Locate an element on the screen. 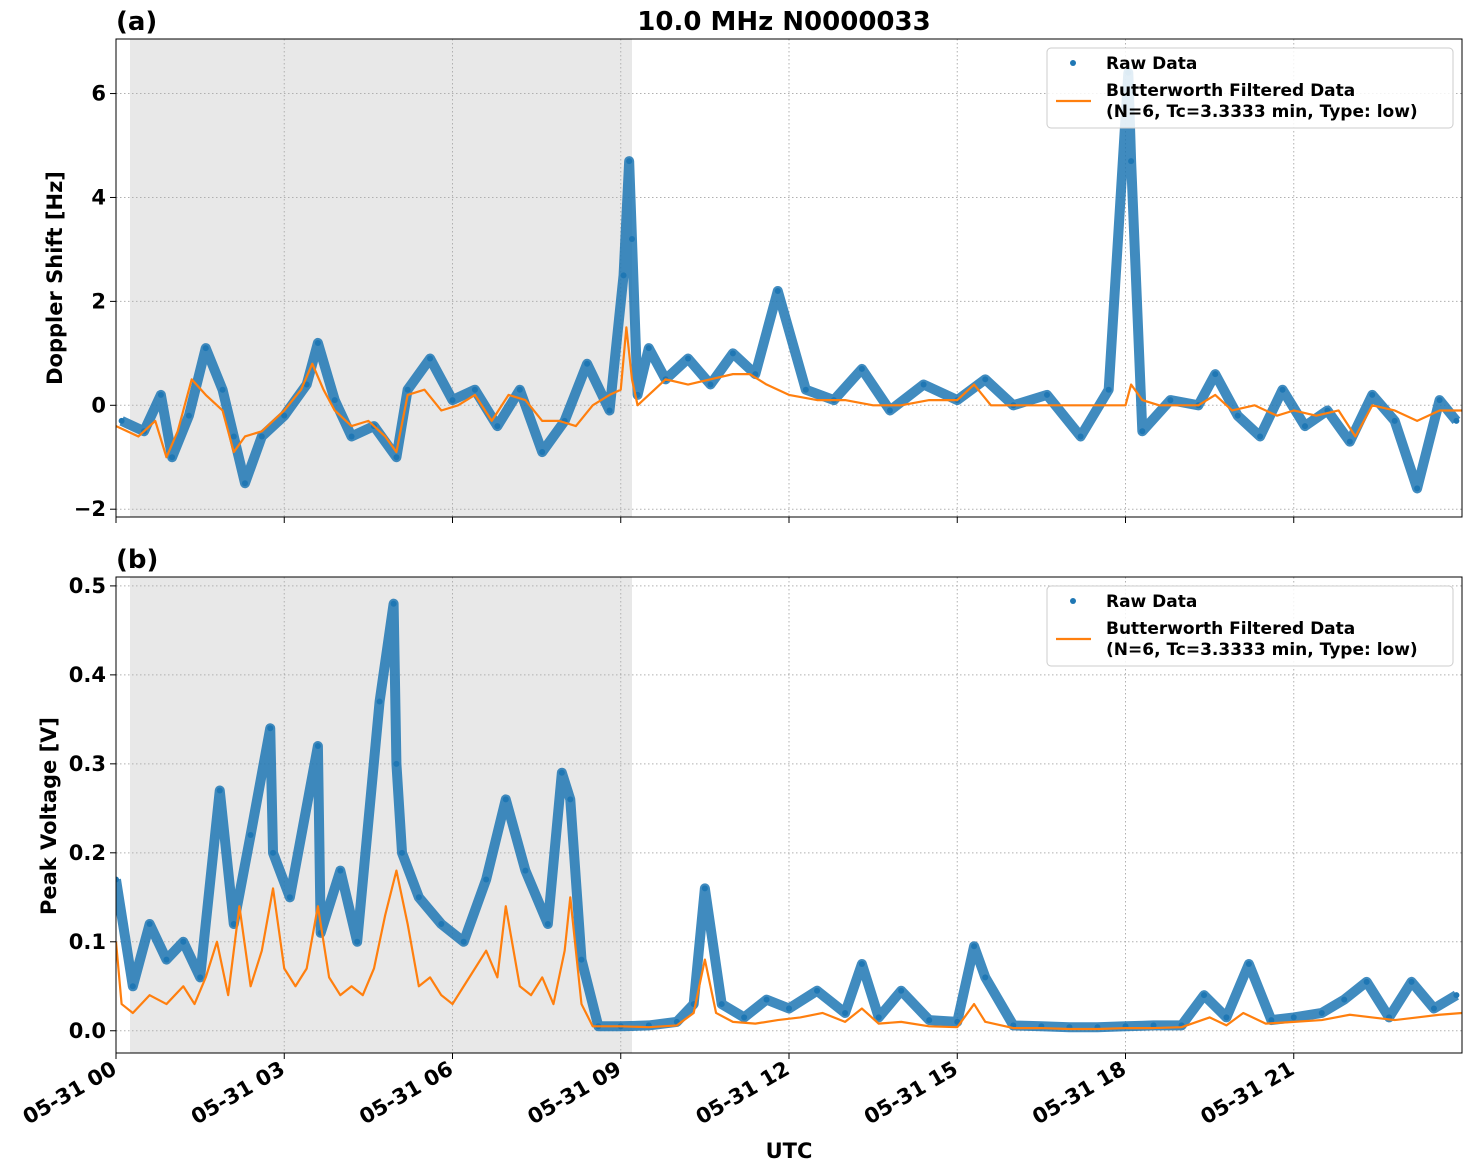  figure-title: 10.0 MHz N0000033 is located at coordinates (783, 22).